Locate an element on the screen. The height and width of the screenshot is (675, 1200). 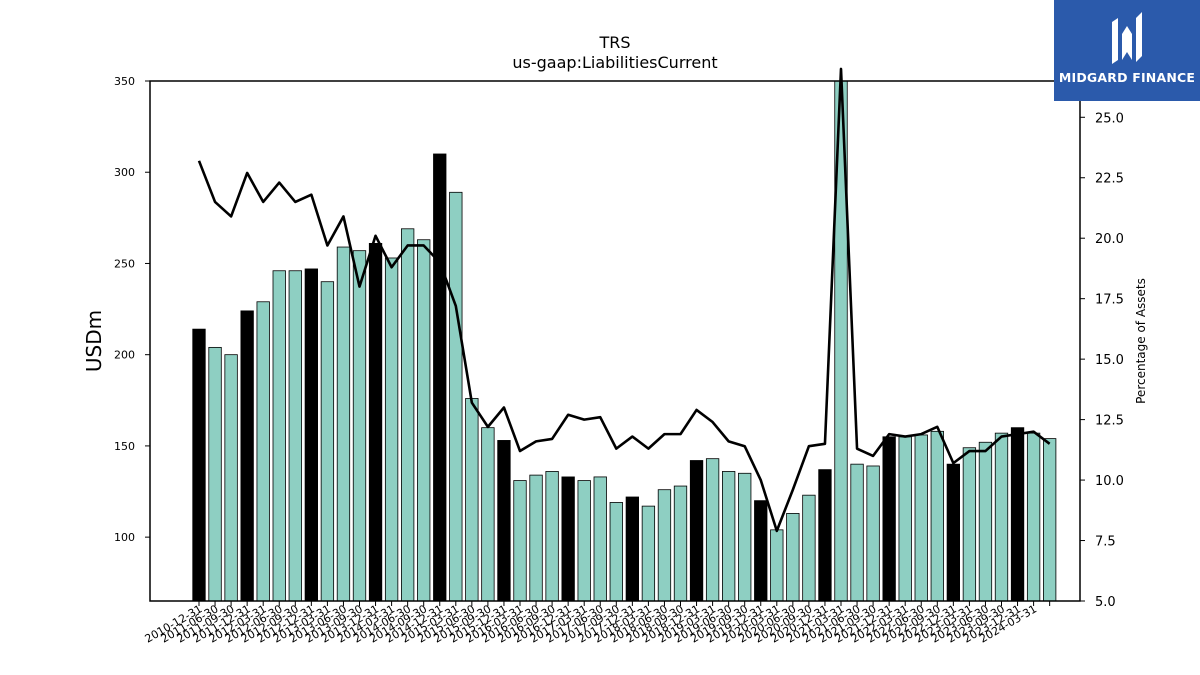
left-axis-ticks: 100 150 200 250 300 350 is located at coordinates (132, 309).